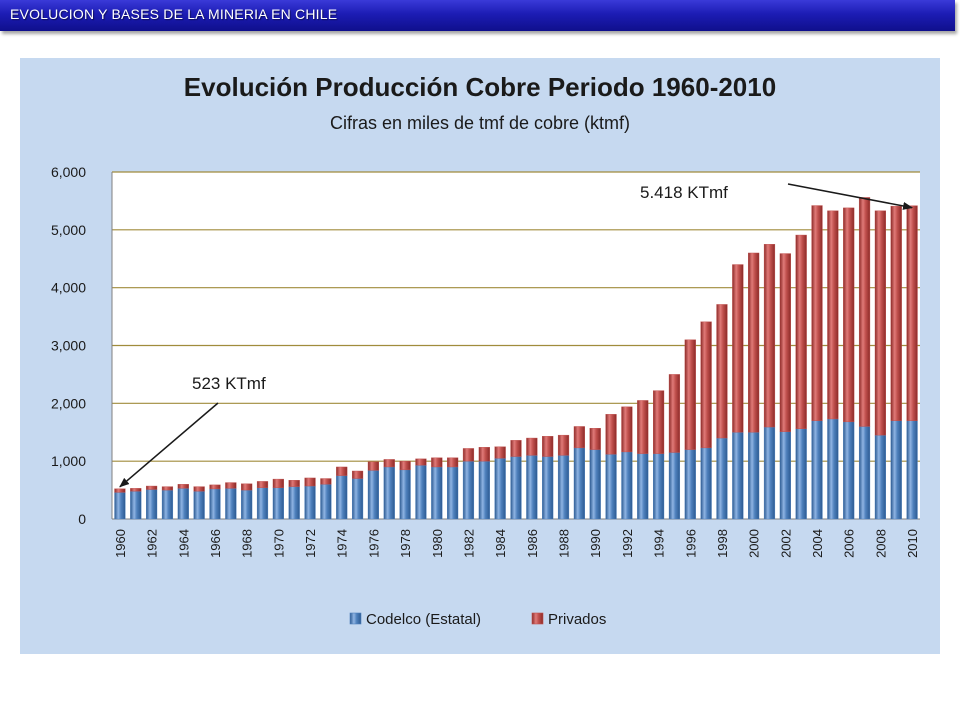  What do you see at coordinates (183, 543) in the screenshot?
I see `x-tick-label: 1964` at bounding box center [183, 543].